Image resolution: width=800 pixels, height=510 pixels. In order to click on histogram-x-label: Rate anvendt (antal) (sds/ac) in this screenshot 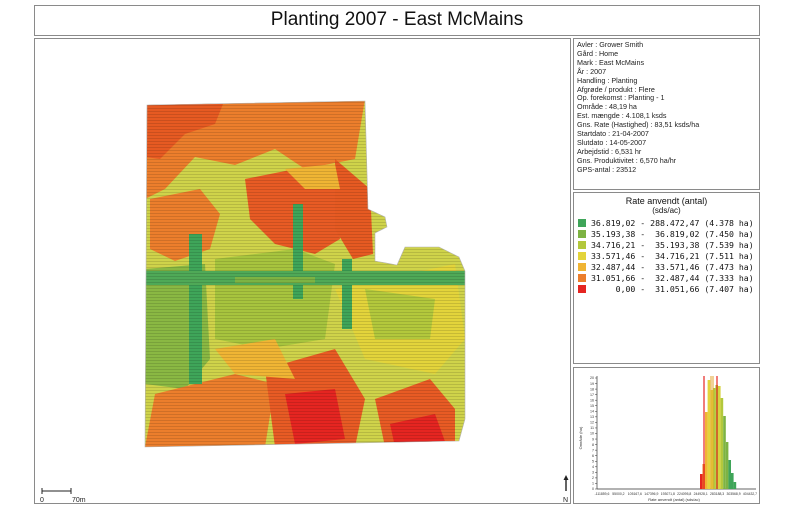, I will do `click(674, 499)`.